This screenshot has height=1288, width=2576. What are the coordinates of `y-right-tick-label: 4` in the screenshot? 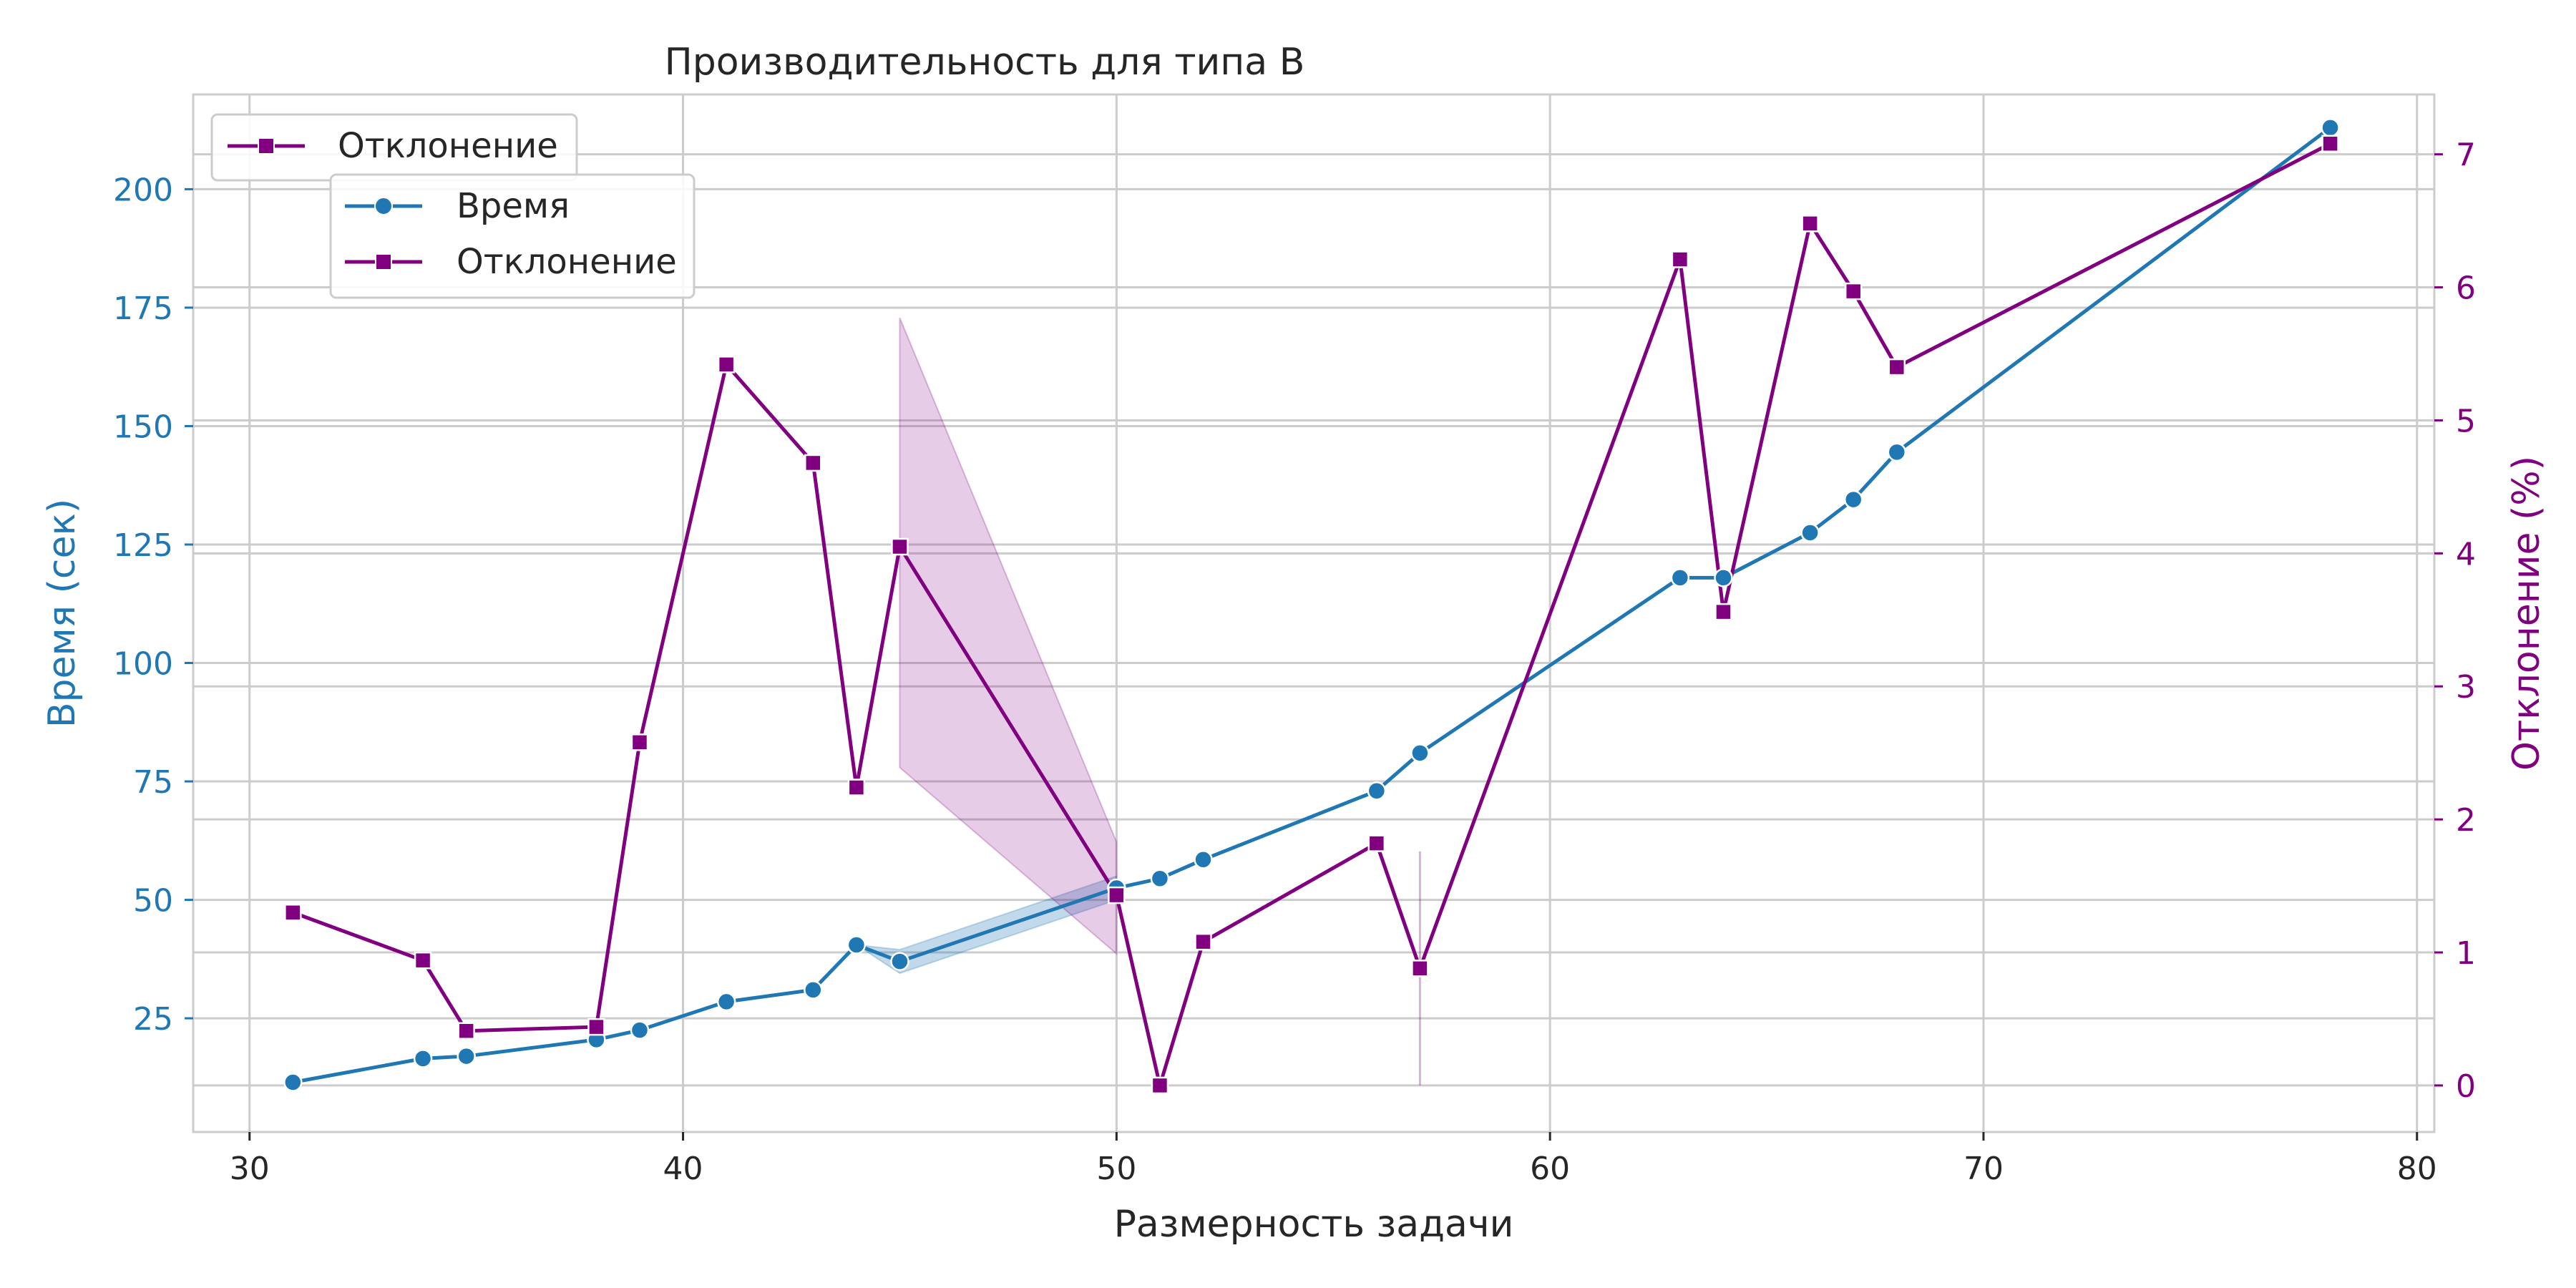 It's located at (2466, 554).